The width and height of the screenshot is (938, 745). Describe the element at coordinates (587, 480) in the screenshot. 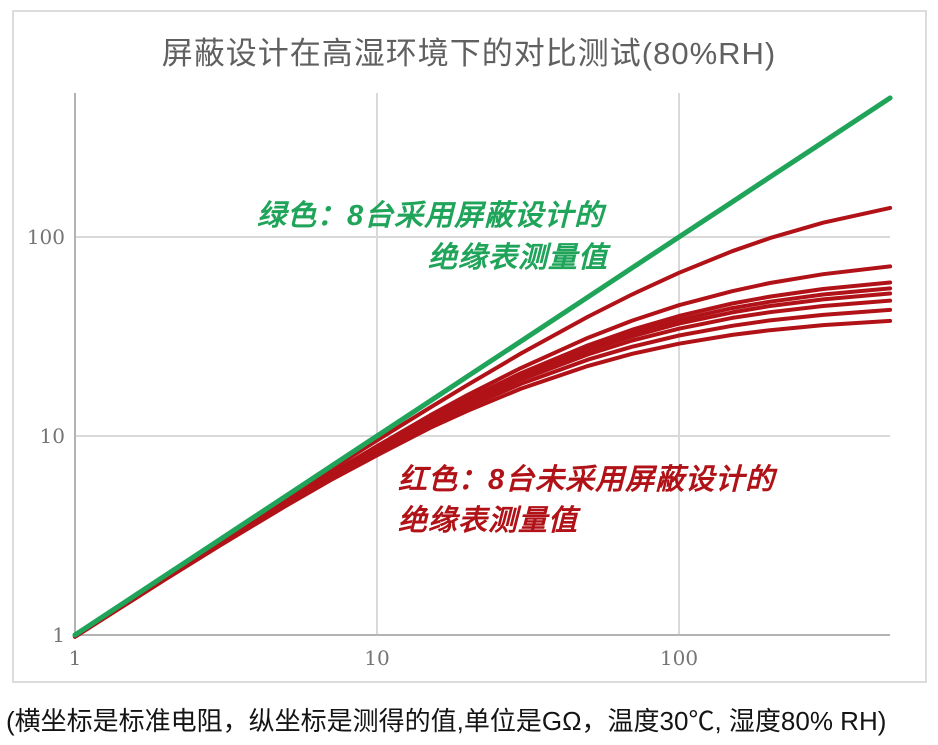

I see `red-annotation-line1: 红色：8台未采用屏蔽设计的` at that location.